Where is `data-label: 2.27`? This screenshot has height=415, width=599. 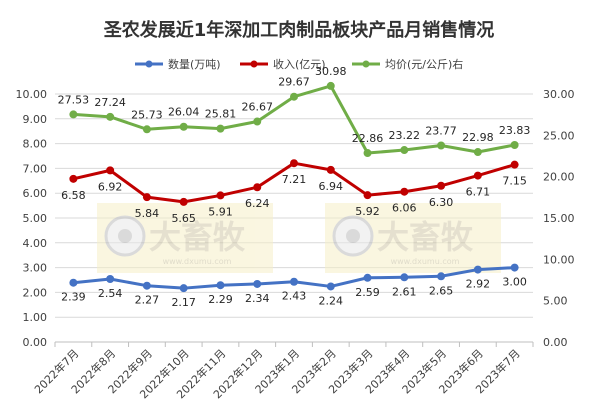
data-label: 2.27 is located at coordinates (147, 300).